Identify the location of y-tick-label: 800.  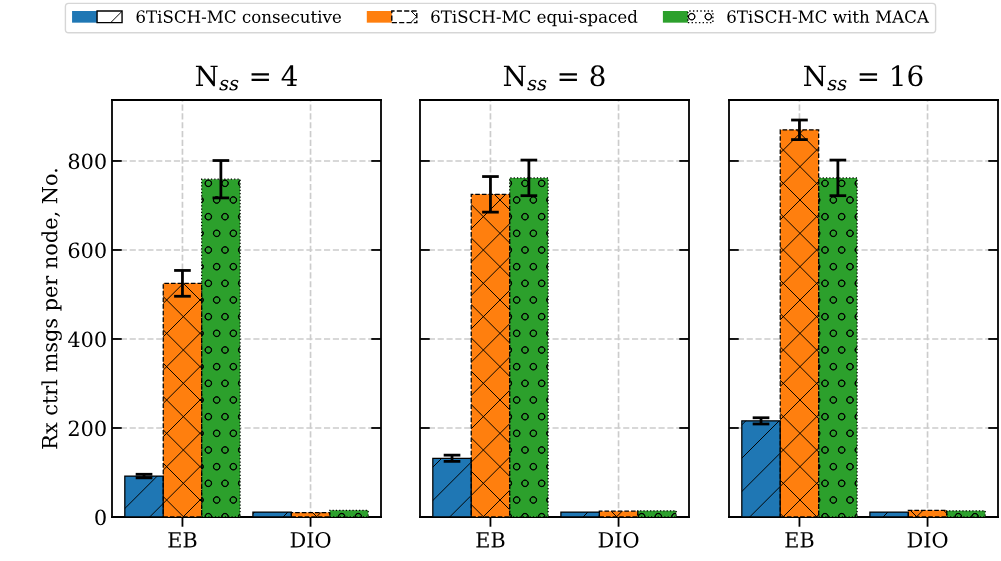
(87, 161).